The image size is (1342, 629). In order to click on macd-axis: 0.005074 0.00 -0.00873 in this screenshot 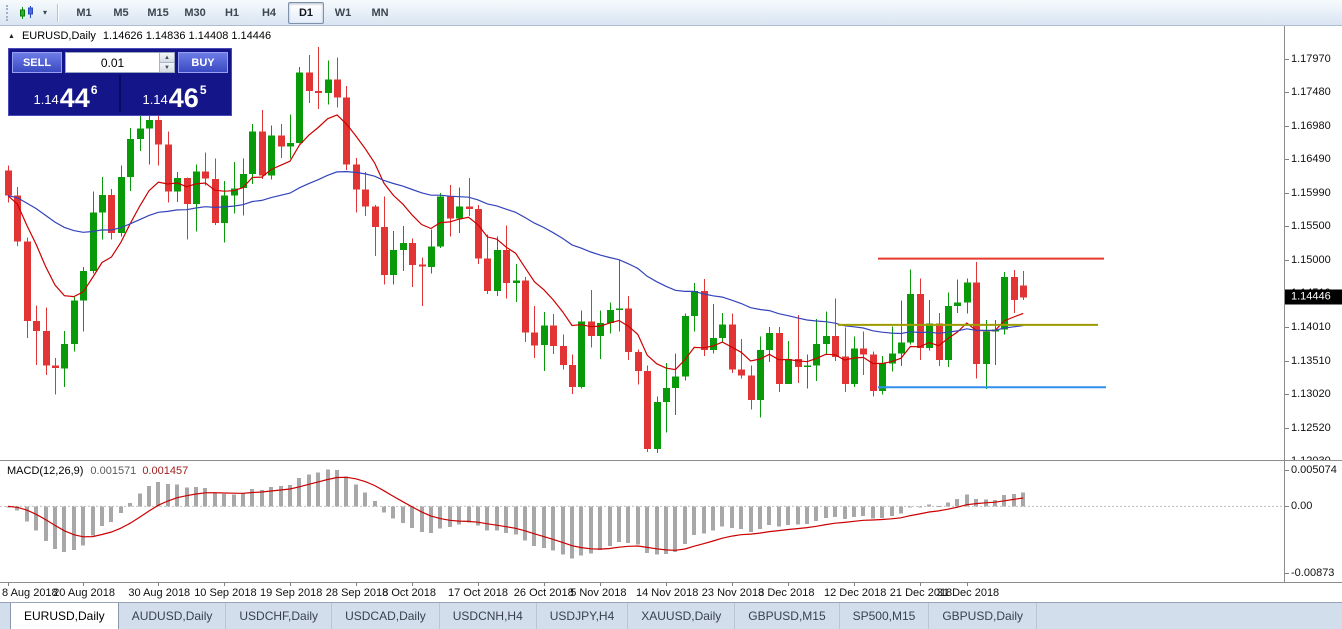, I will do `click(1313, 521)`.